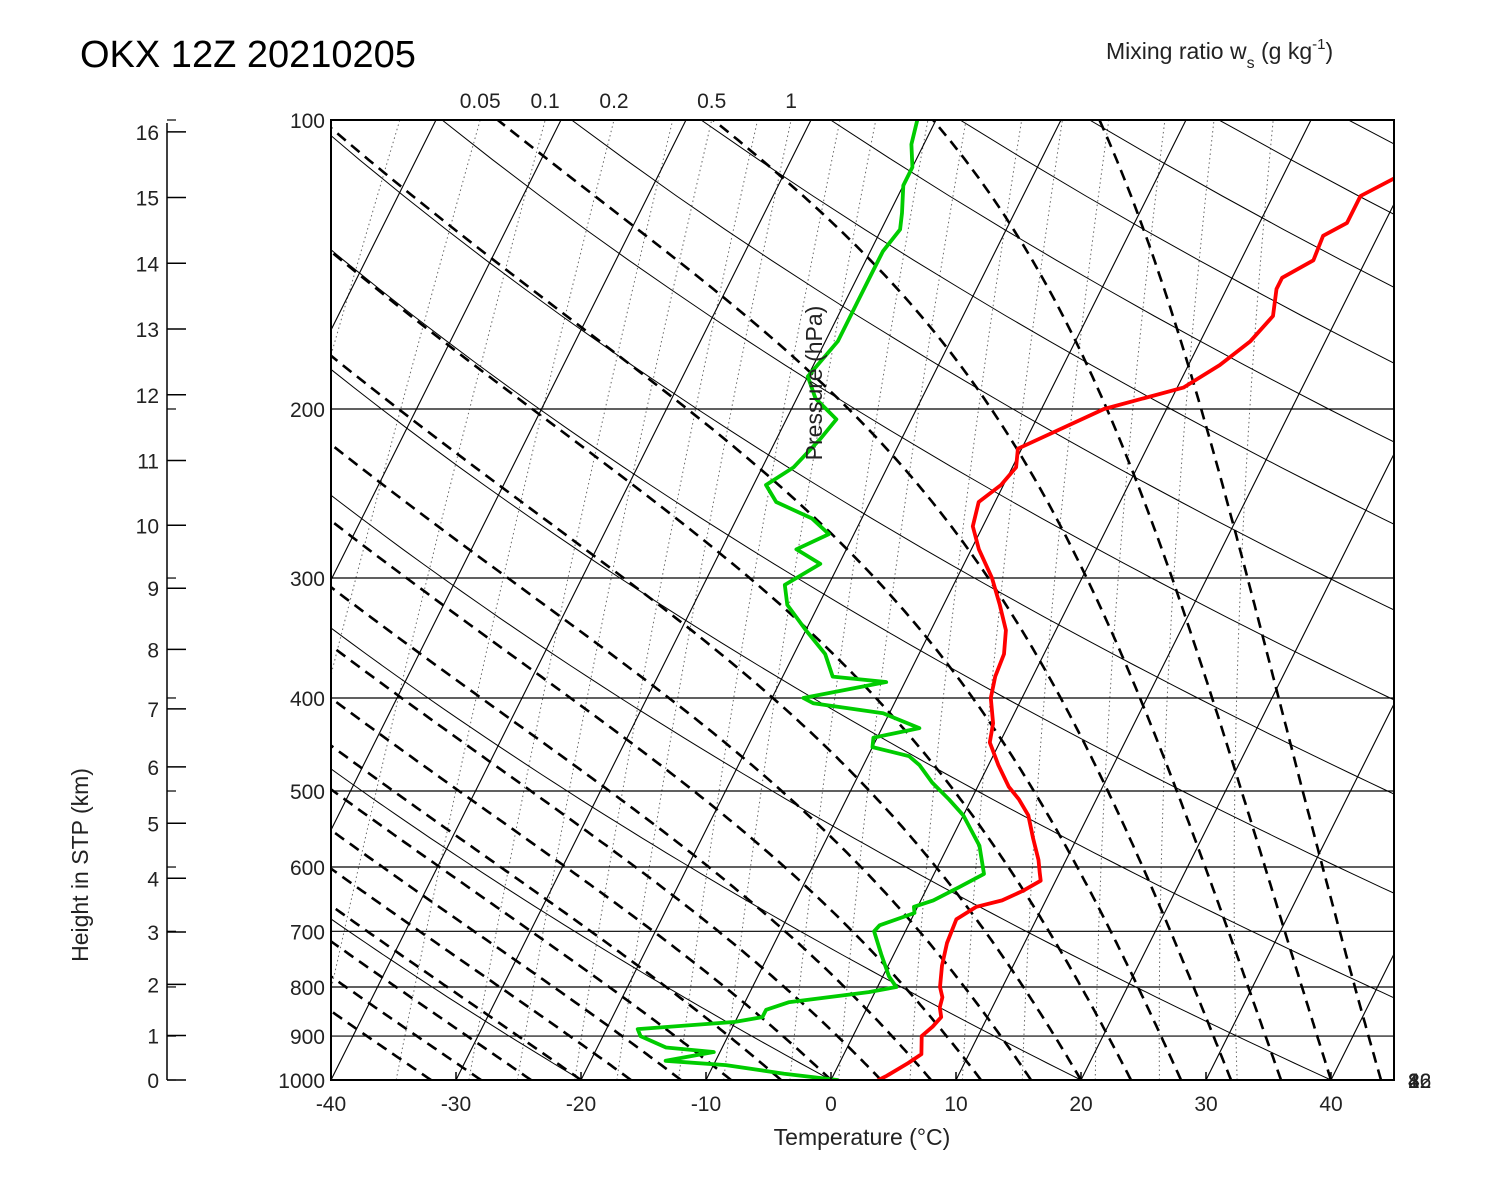 Image resolution: width=1500 pixels, height=1200 pixels. Describe the element at coordinates (153, 650) in the screenshot. I see `height-tick-label: 8` at that location.